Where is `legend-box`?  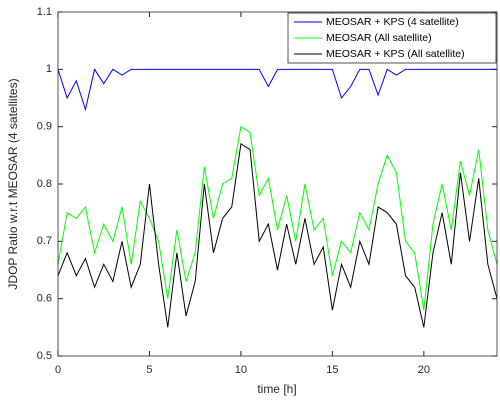
legend-box is located at coordinates (392, 38).